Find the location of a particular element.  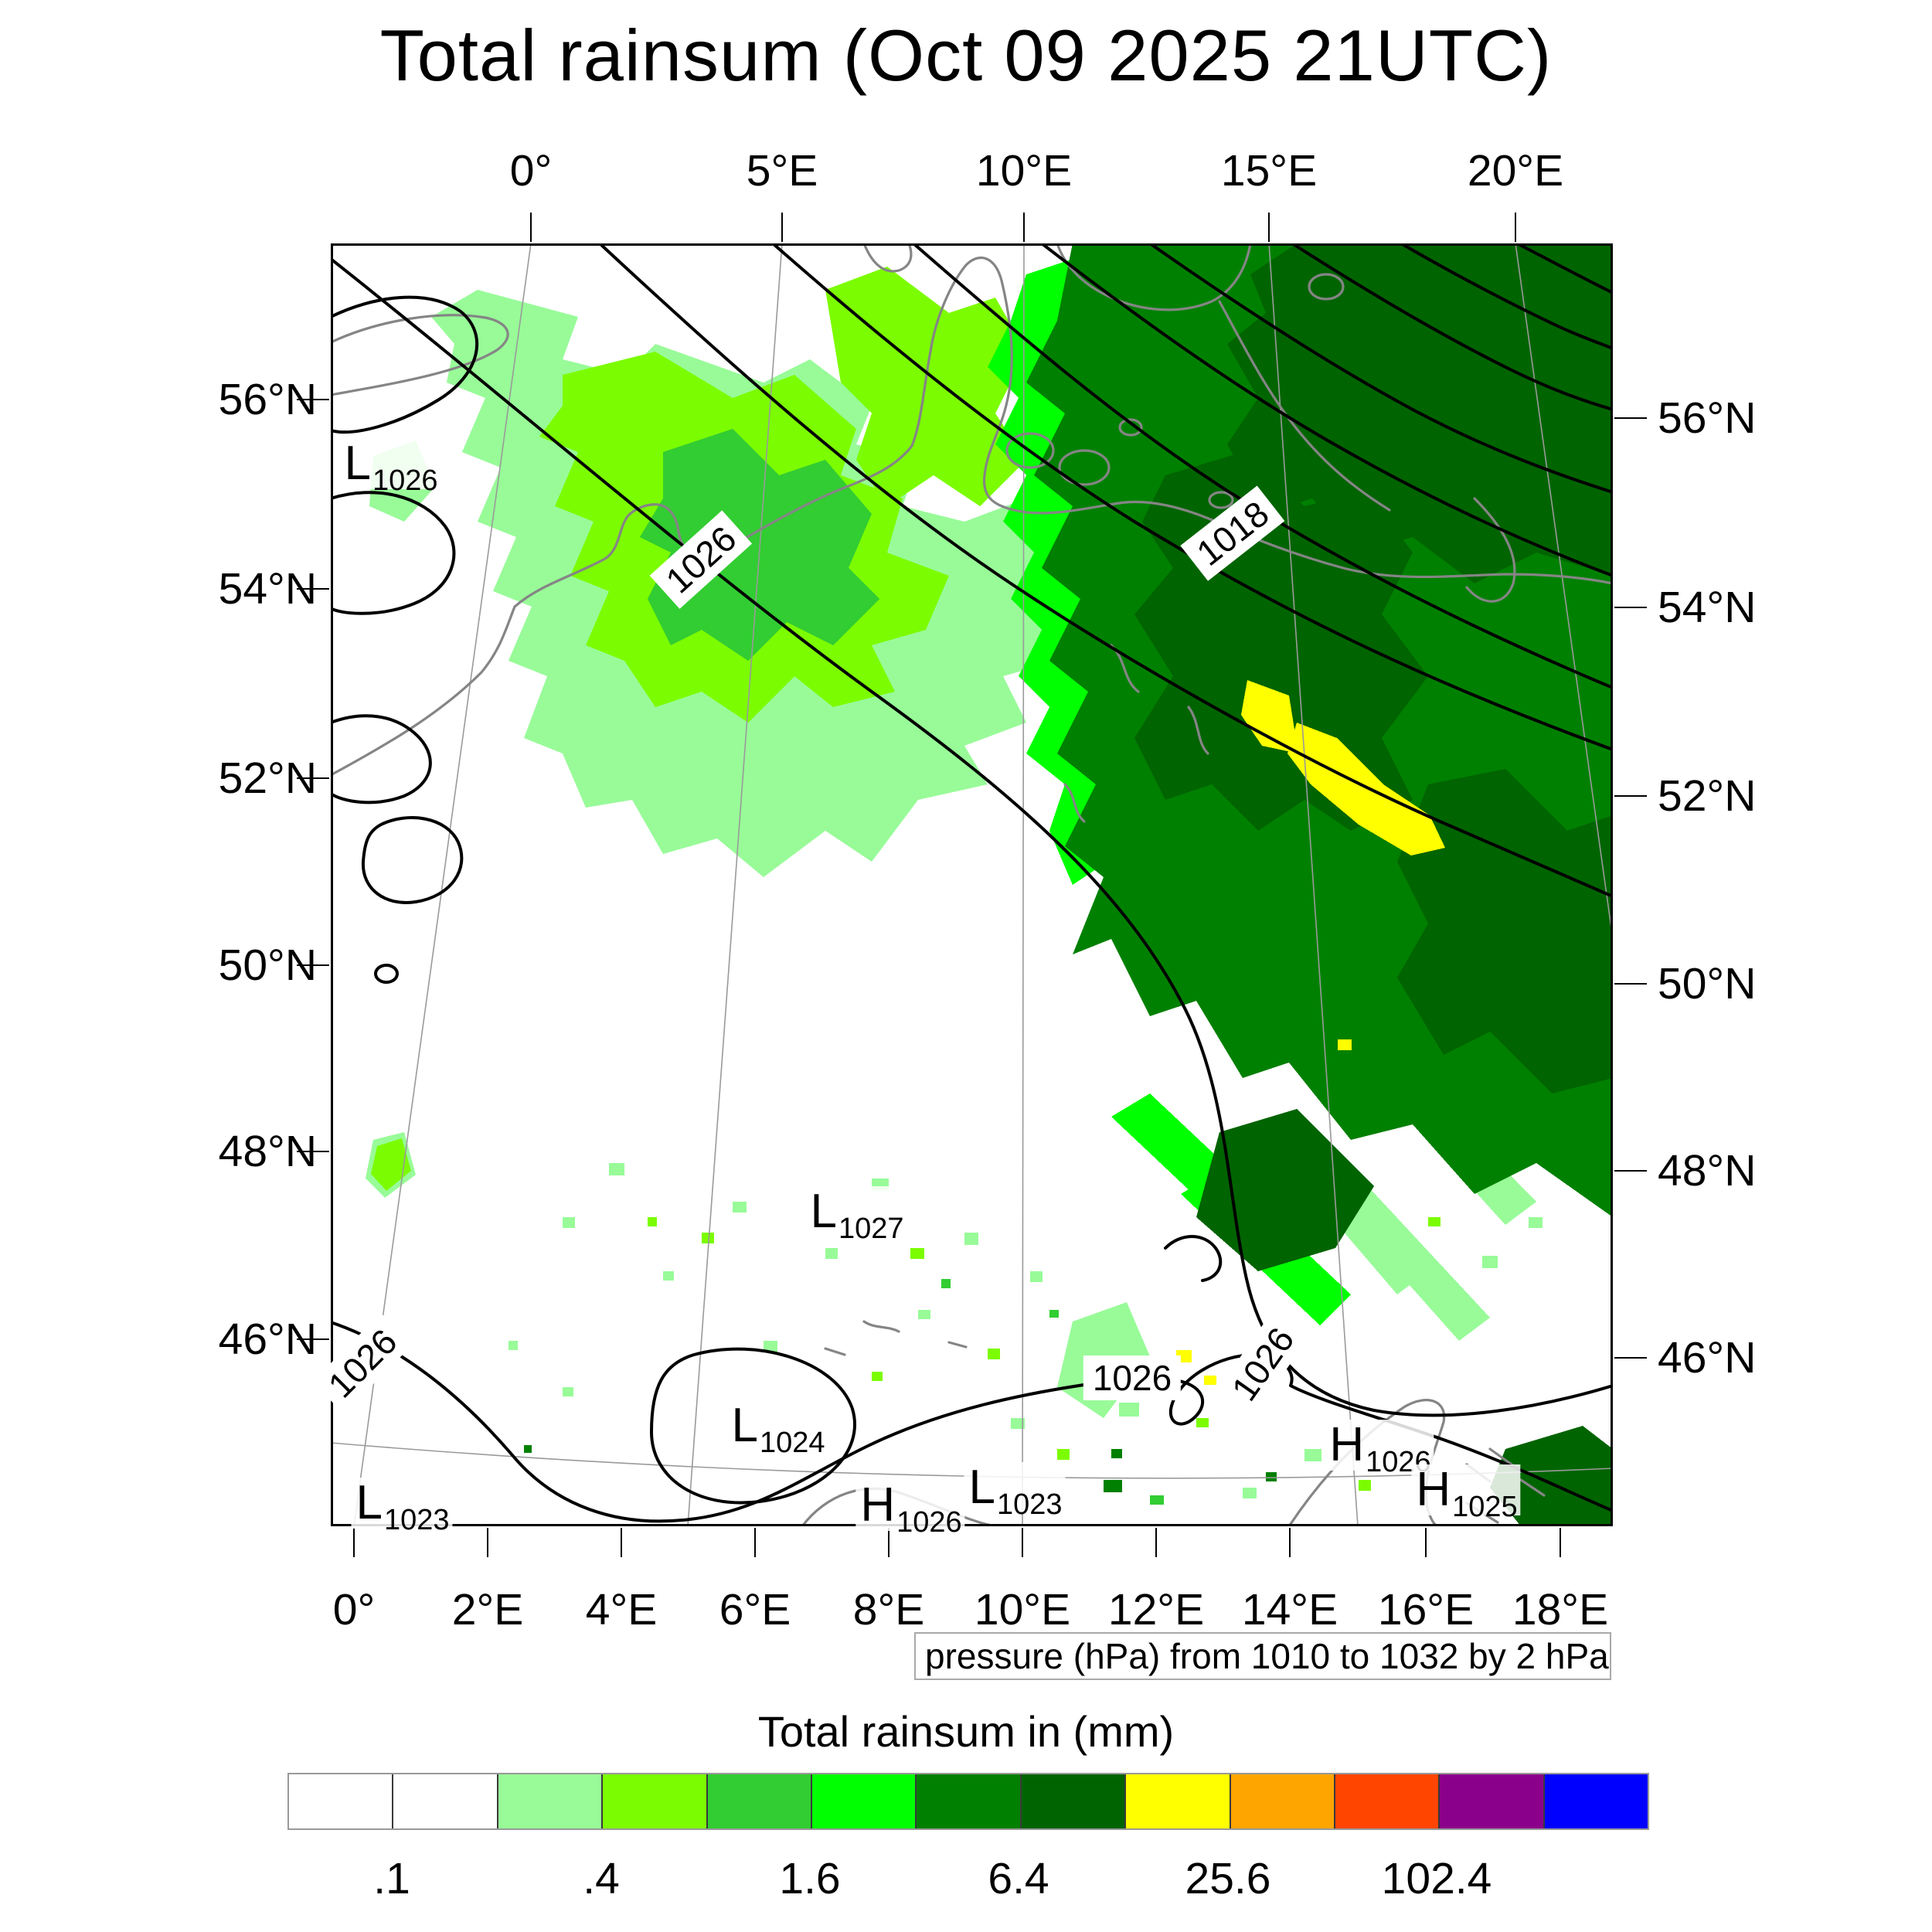

axis-label-right: 56°N is located at coordinates (1708, 418).